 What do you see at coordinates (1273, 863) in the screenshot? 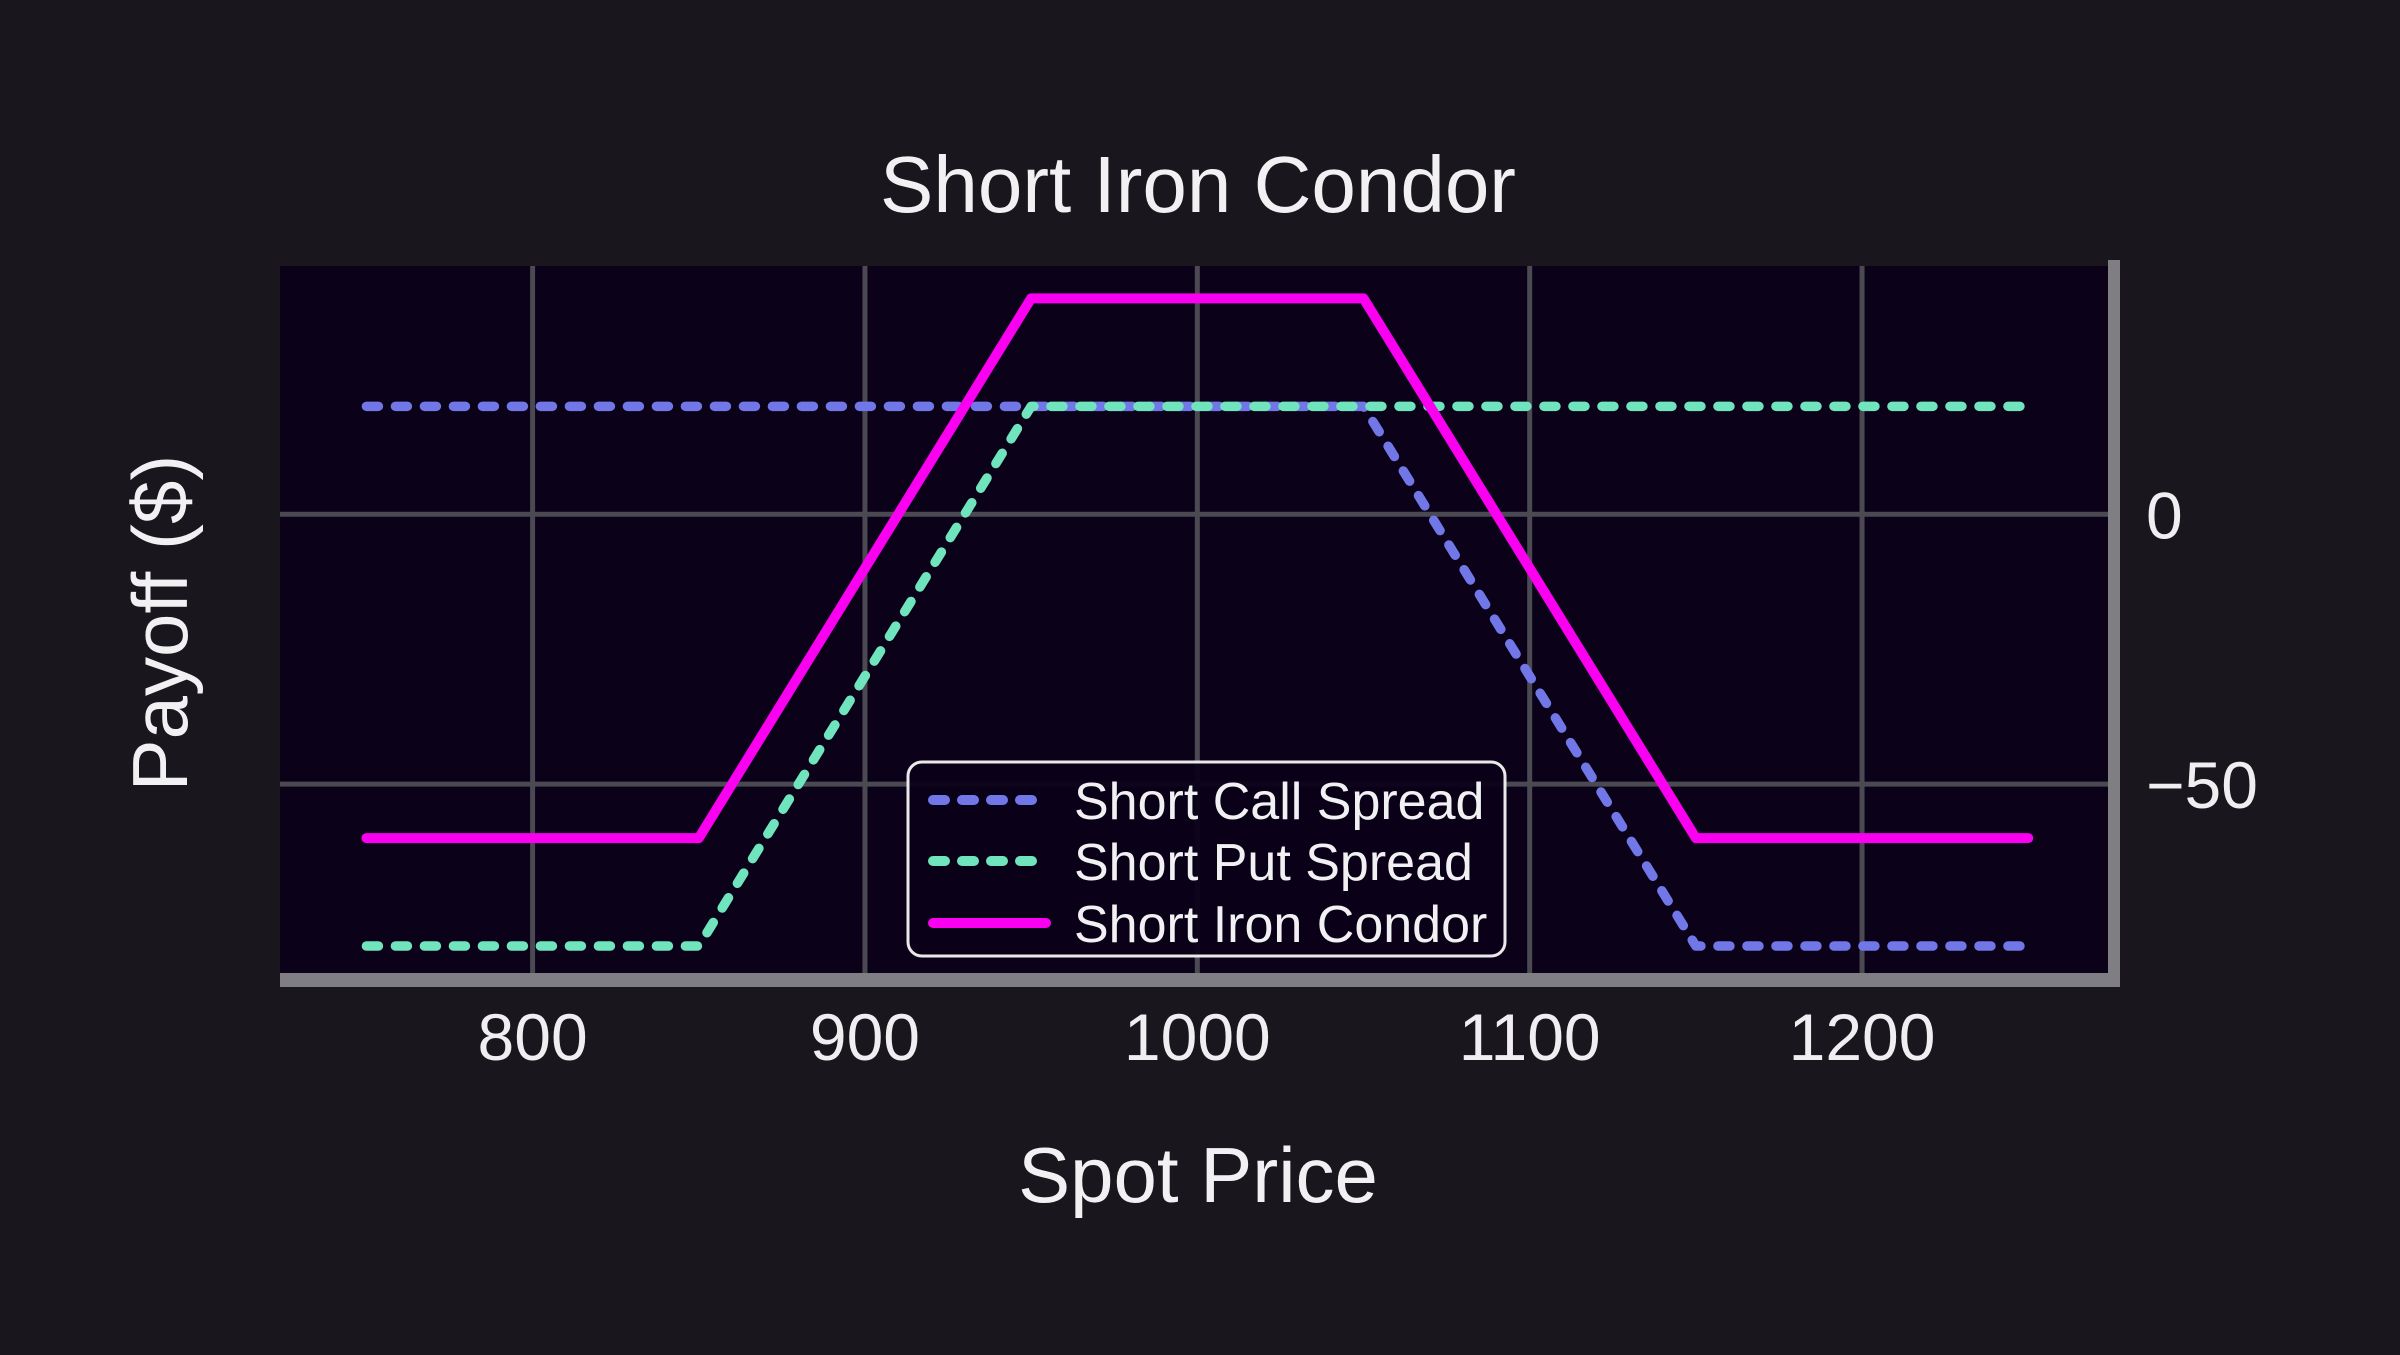
I see `legend-item-label: Short Put Spread` at bounding box center [1273, 863].